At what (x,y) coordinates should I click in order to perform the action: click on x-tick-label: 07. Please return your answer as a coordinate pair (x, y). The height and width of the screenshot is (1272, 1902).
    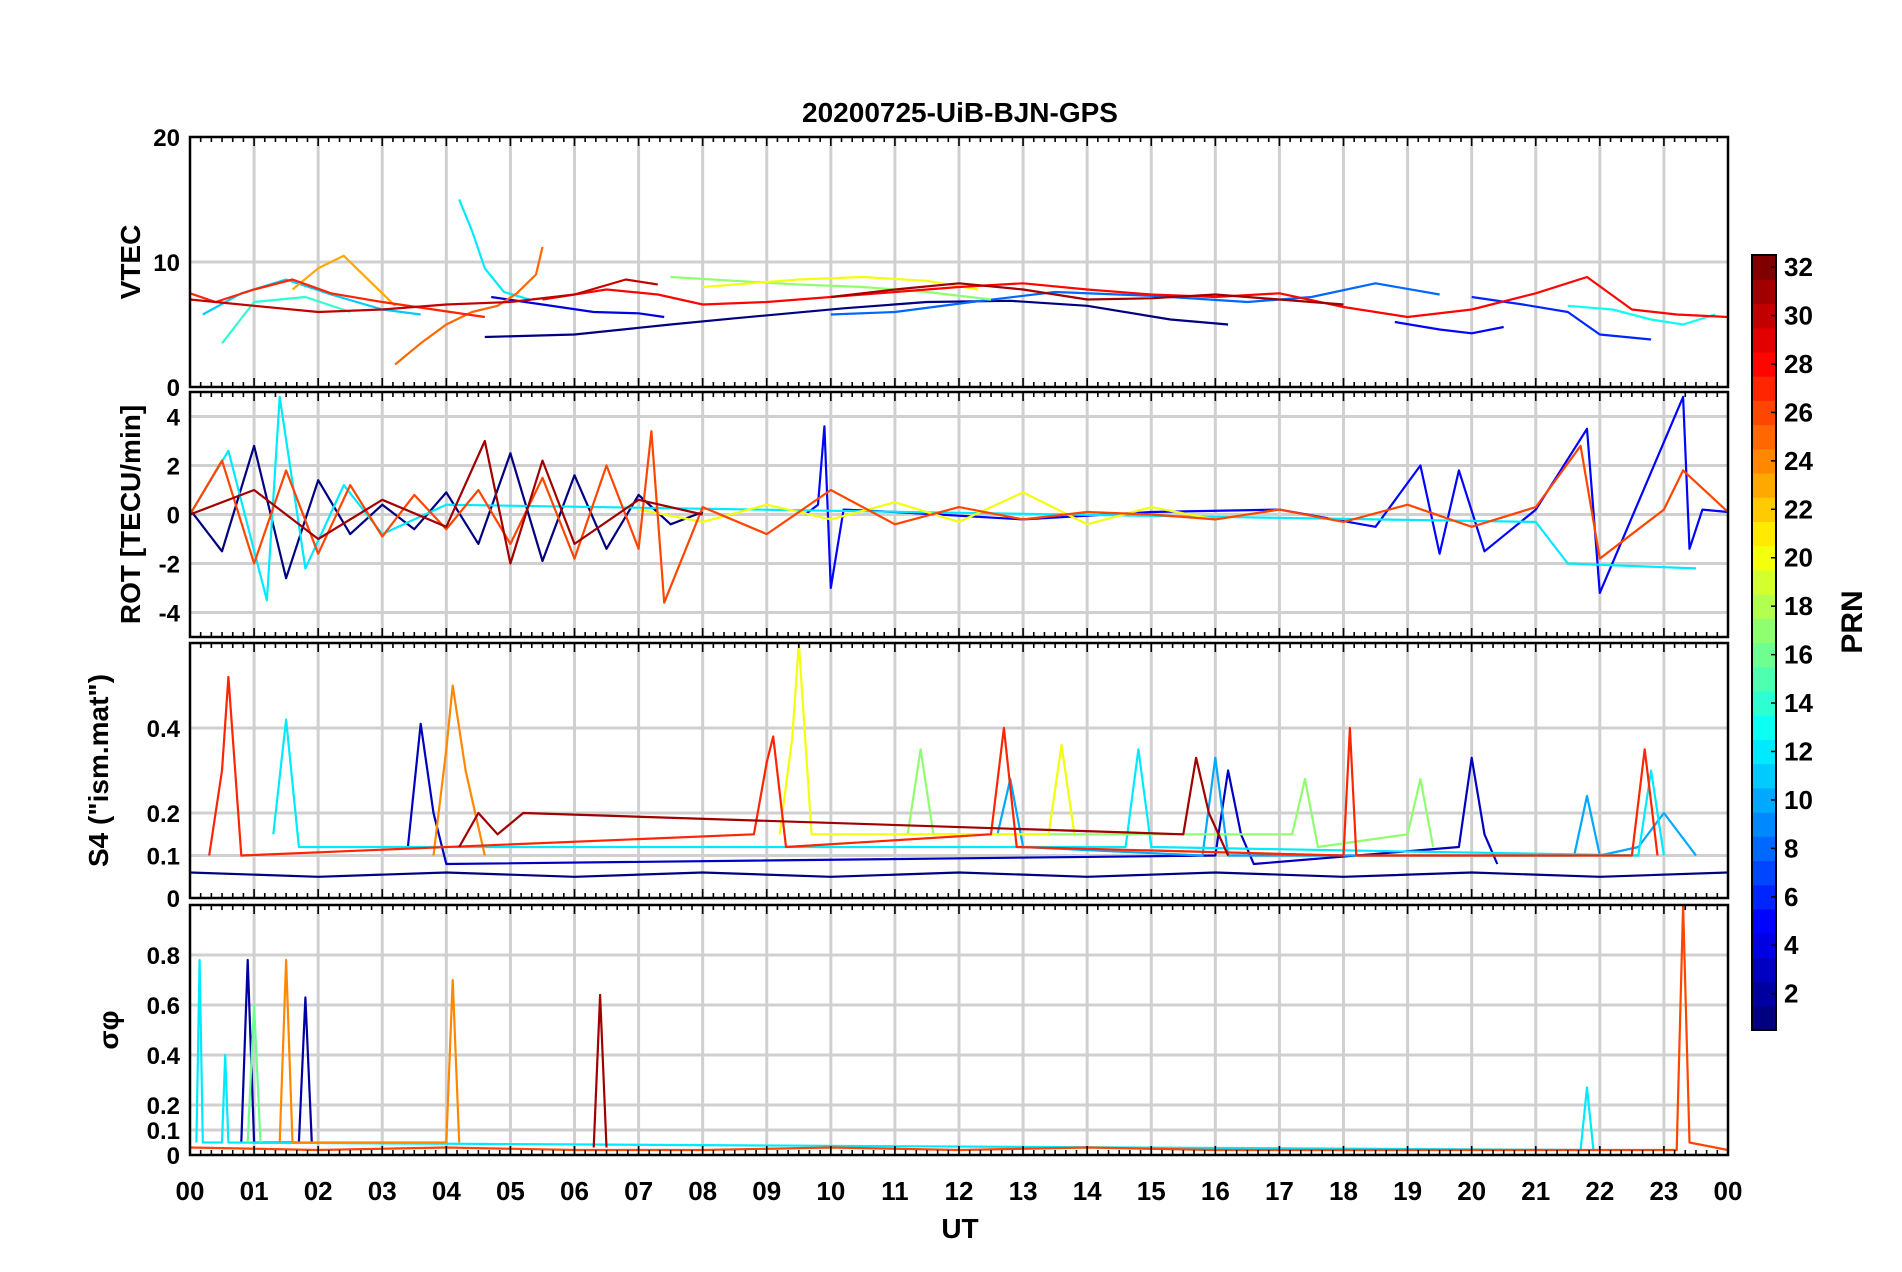
    Looking at the image, I should click on (638, 1191).